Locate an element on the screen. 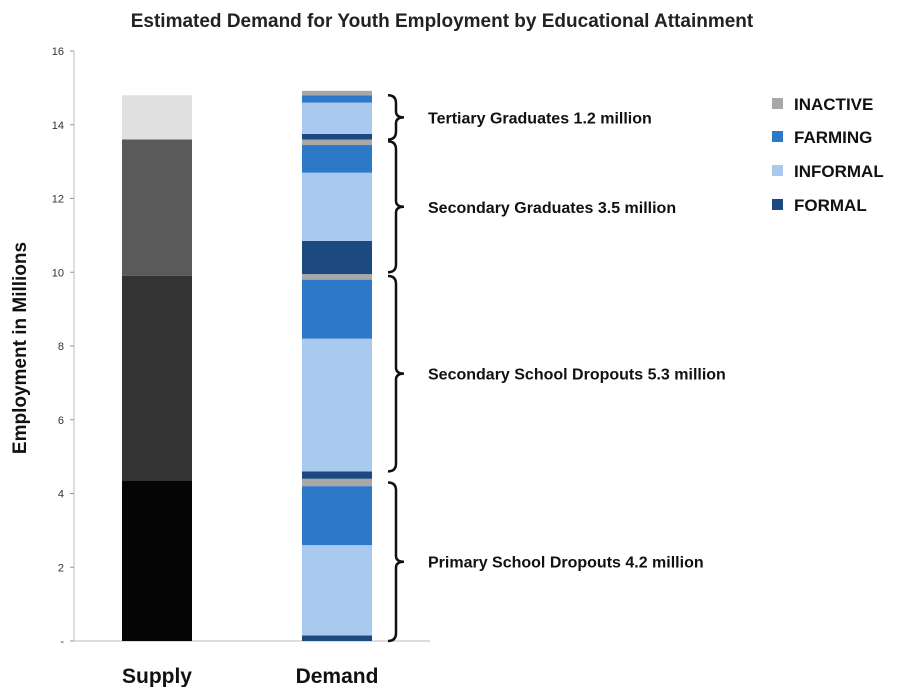 This screenshot has height=687, width=902. y-tick-label: 16 is located at coordinates (58, 52).